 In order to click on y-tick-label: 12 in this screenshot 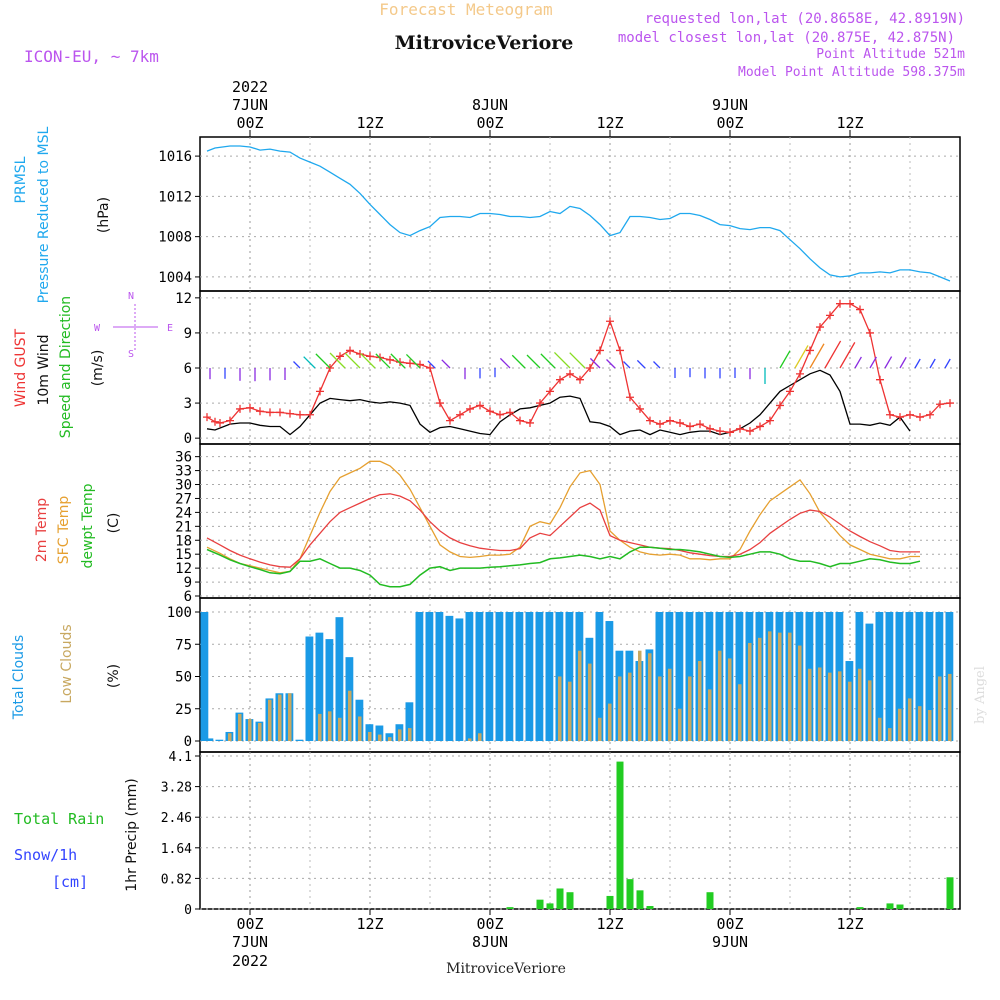, I will do `click(183, 299)`.